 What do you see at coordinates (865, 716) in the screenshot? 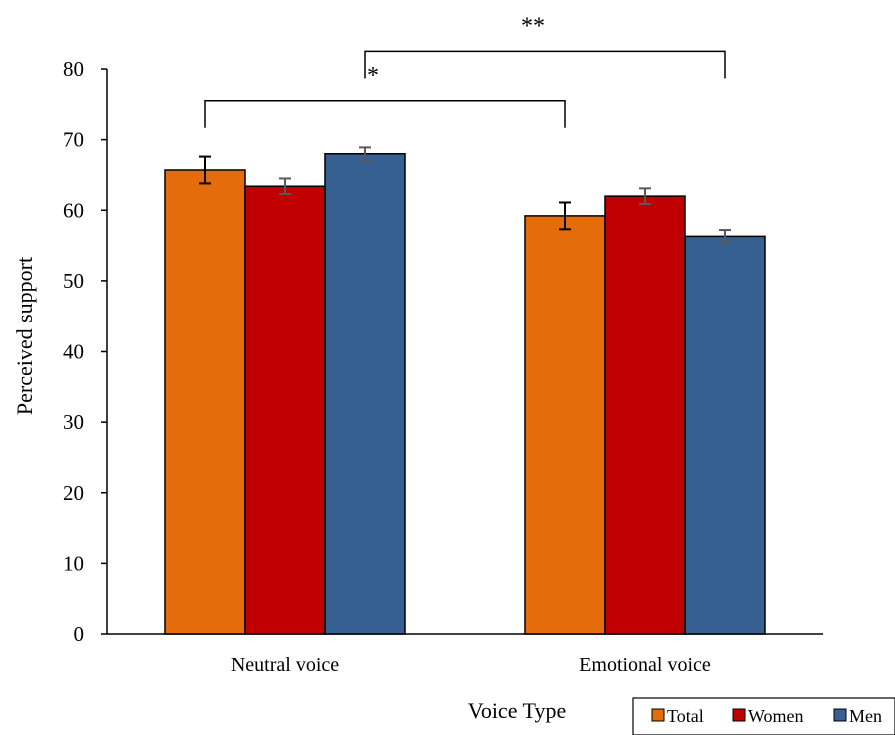
I see `legend-label-men: Men` at bounding box center [865, 716].